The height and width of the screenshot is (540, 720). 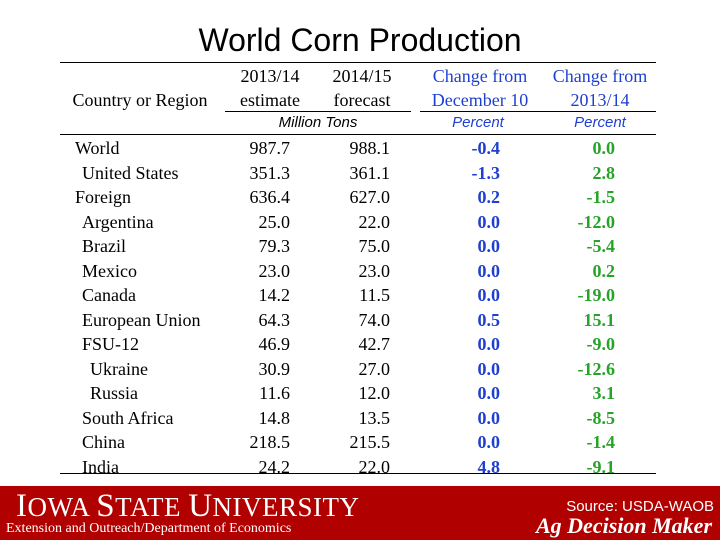 What do you see at coordinates (486, 172) in the screenshot?
I see `change-dec-cell: -1.3` at bounding box center [486, 172].